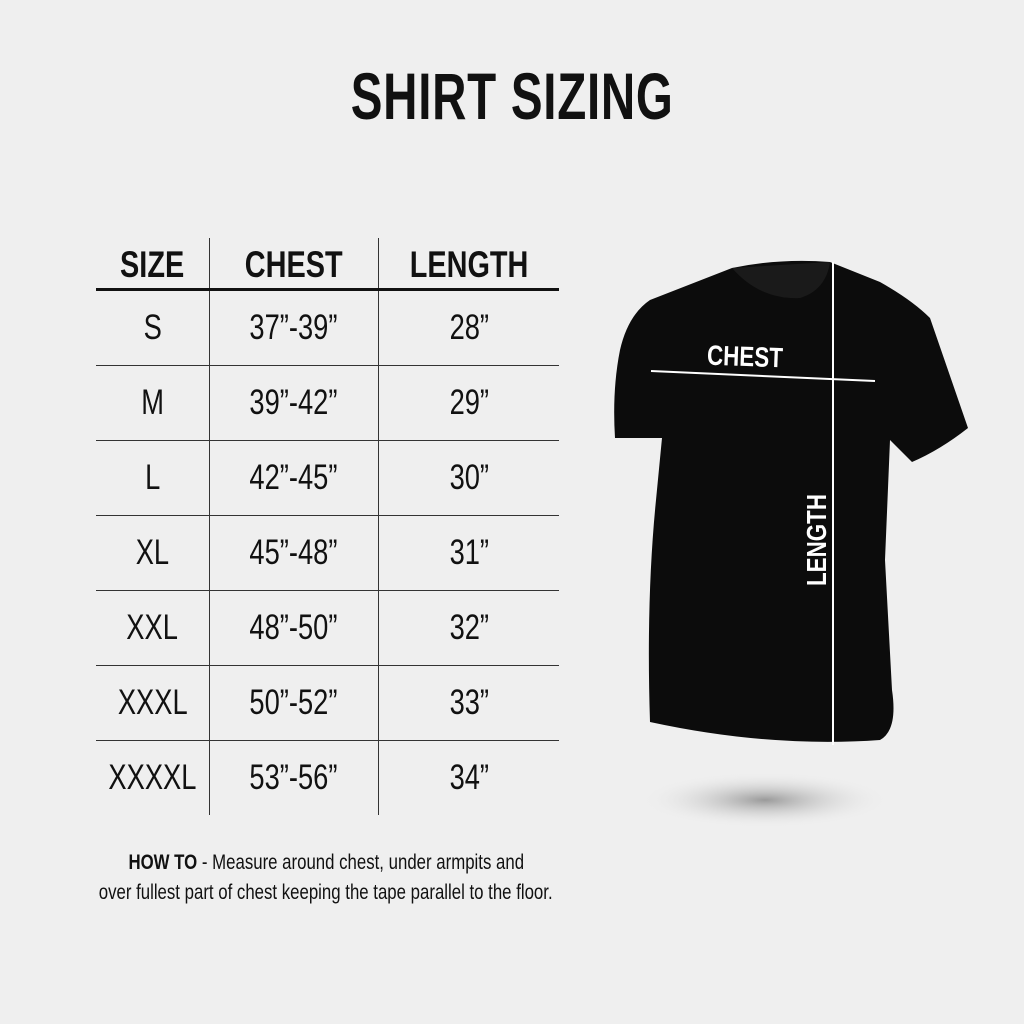 The height and width of the screenshot is (1024, 1024). Describe the element at coordinates (468, 553) in the screenshot. I see `cell-length: 31”` at that location.